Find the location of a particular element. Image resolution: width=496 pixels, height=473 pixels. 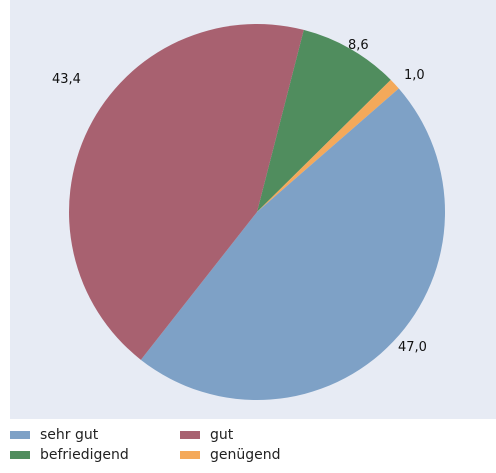

legend-swatch-genuegend is located at coordinates (190, 455).